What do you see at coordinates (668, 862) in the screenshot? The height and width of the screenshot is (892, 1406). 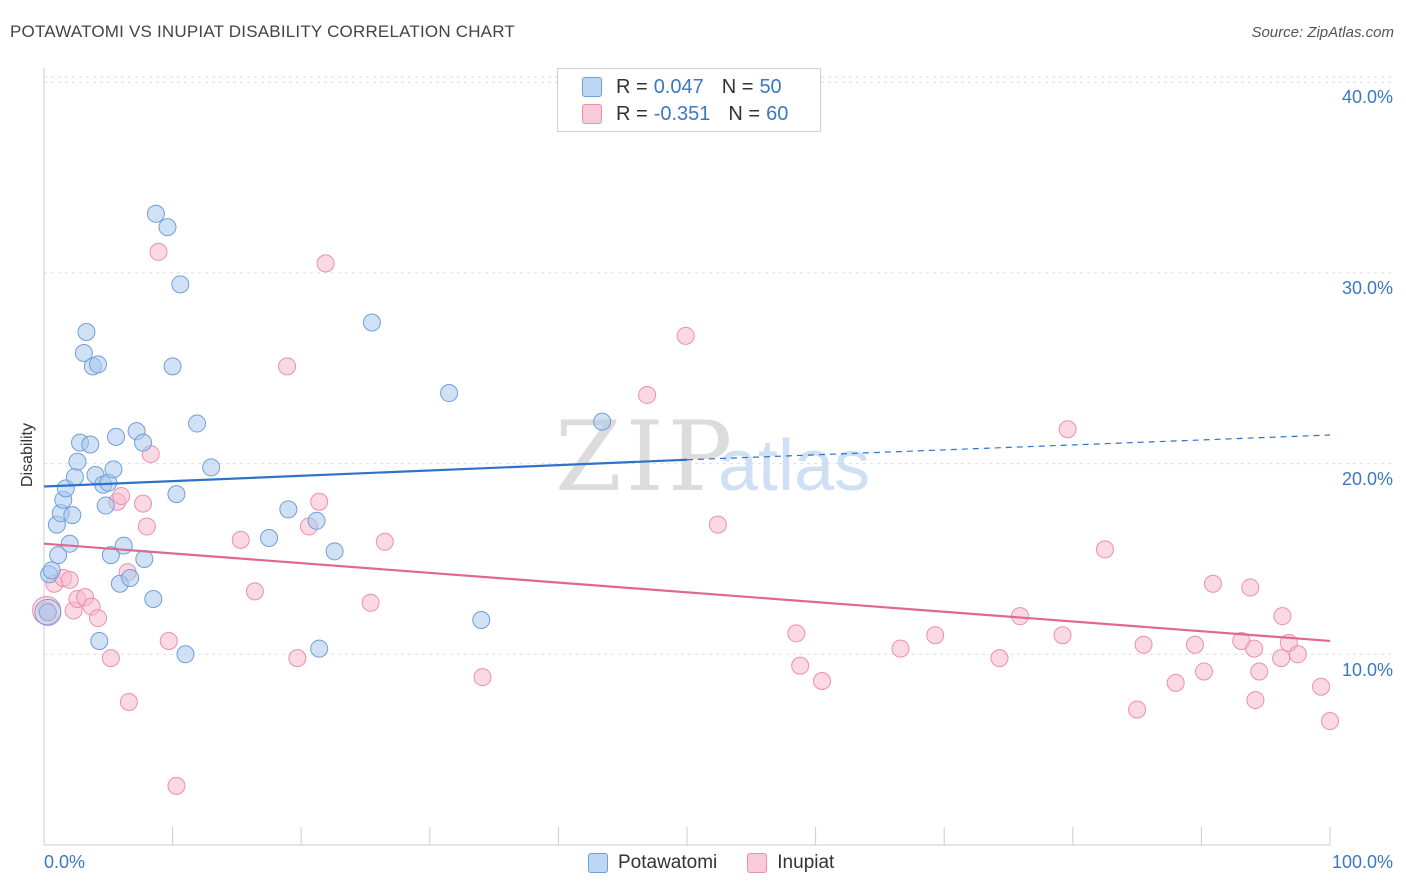 I see `legend-label-potawatomi: Potawatomi` at bounding box center [668, 862].